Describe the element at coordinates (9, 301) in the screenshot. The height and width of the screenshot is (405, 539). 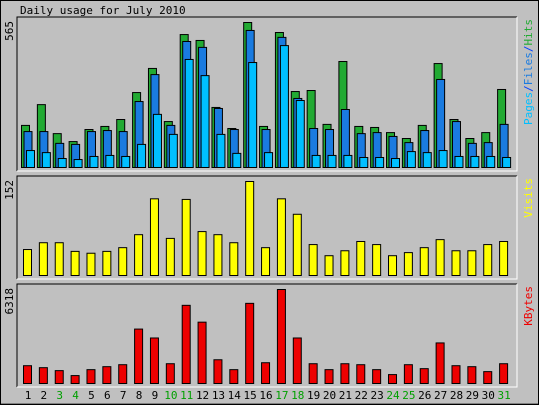
I see `y-tick-label: 6318` at that location.